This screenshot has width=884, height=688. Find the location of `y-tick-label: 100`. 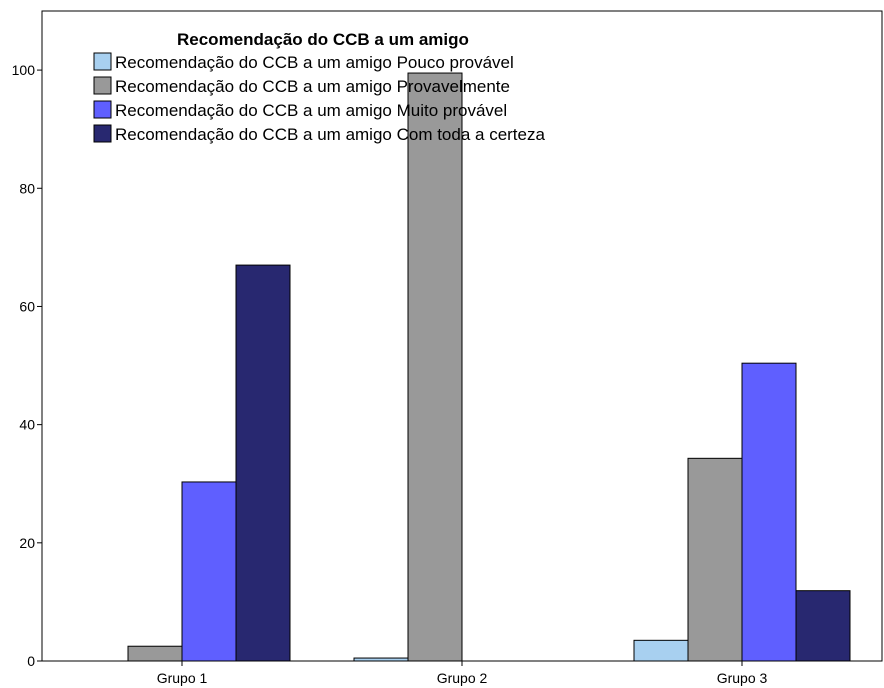

y-tick-label: 100 is located at coordinates (24, 70).